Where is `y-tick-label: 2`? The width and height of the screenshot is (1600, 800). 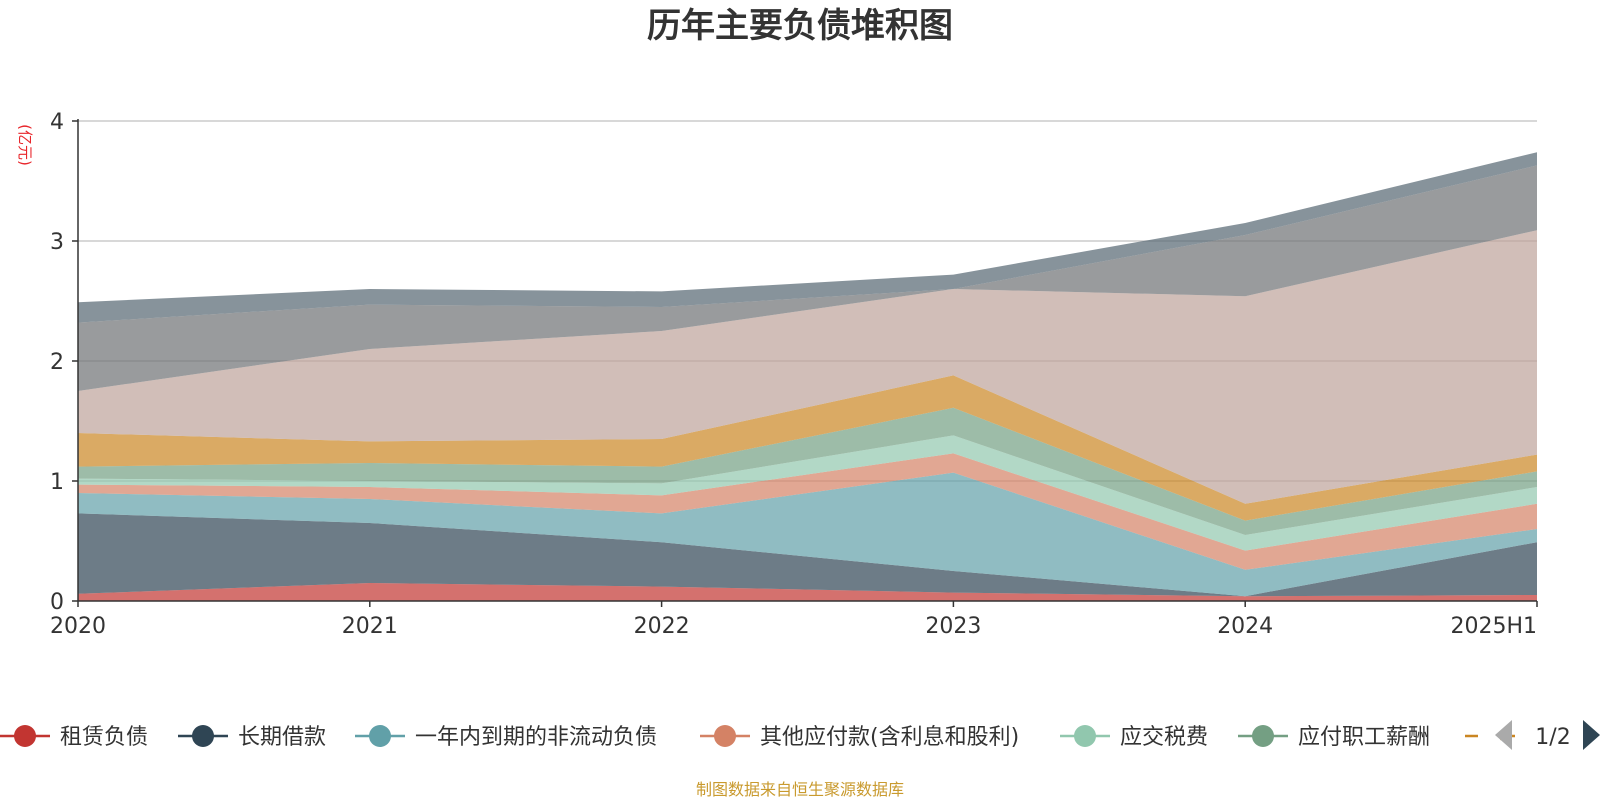
y-tick-label: 2 is located at coordinates (57, 362).